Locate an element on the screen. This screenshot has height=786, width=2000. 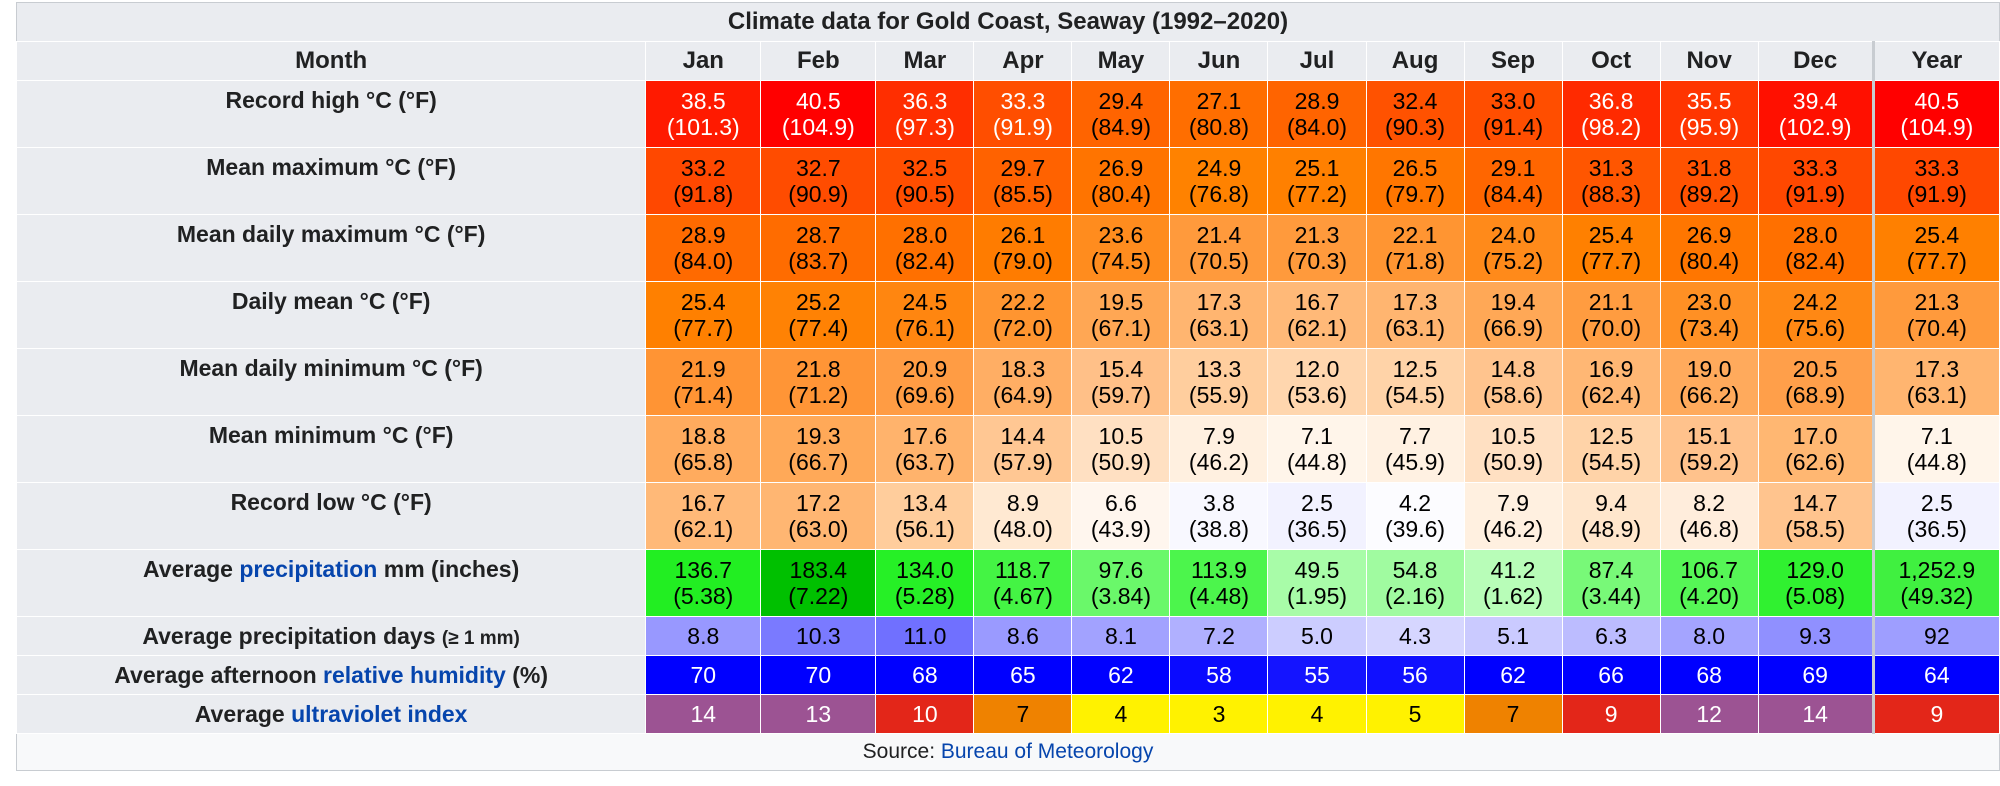
value-primary: 8.8 is located at coordinates (703, 636).